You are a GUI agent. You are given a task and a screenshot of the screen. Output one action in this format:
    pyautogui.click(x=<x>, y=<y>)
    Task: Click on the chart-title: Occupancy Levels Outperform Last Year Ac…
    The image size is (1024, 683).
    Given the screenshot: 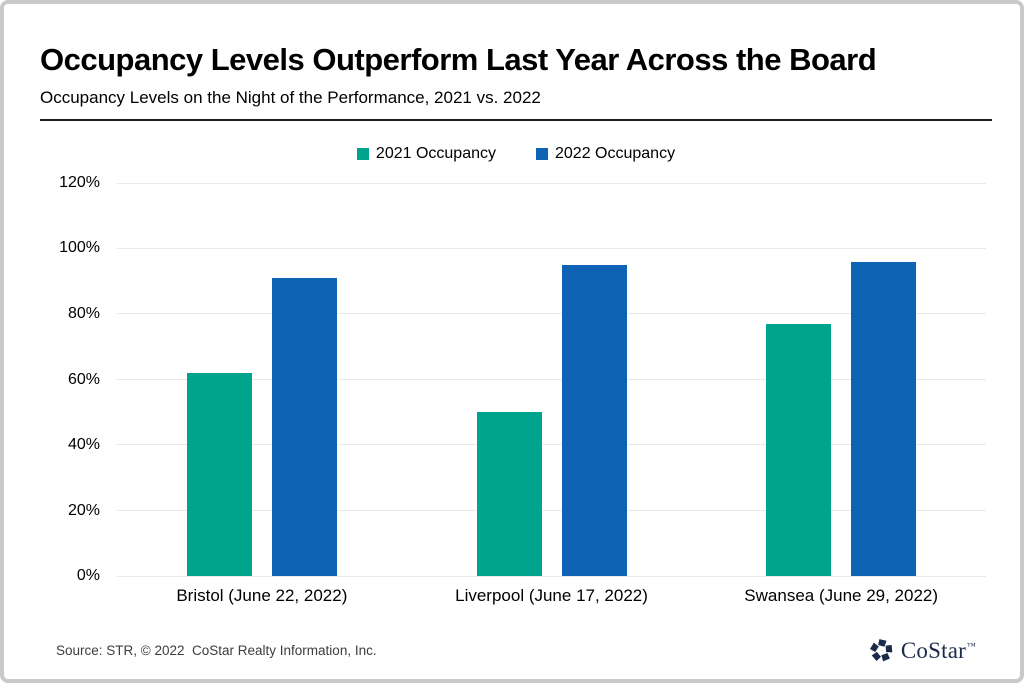 What is the action you would take?
    pyautogui.click(x=458, y=59)
    